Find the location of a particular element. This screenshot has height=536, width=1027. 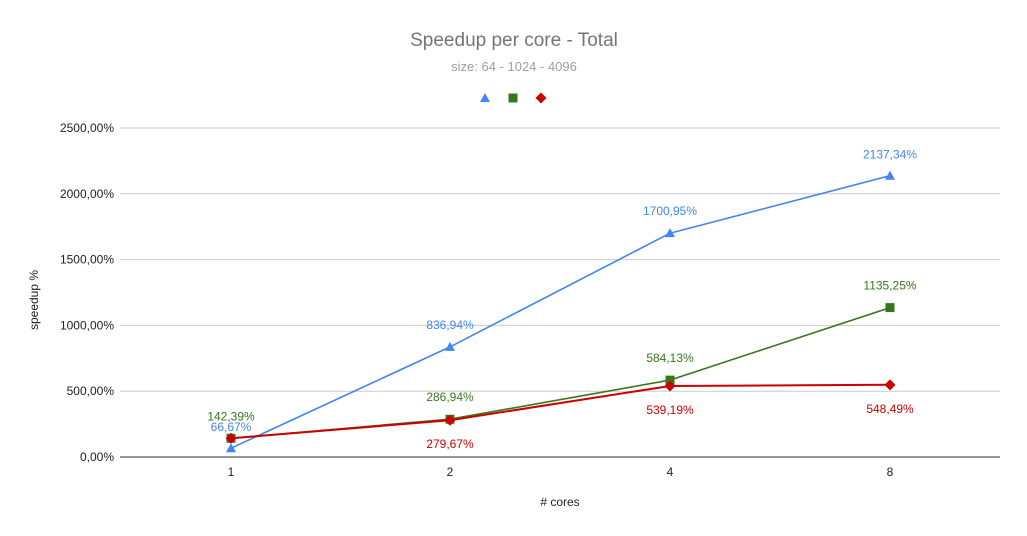

y-tick-label: 0,00% is located at coordinates (97, 457).